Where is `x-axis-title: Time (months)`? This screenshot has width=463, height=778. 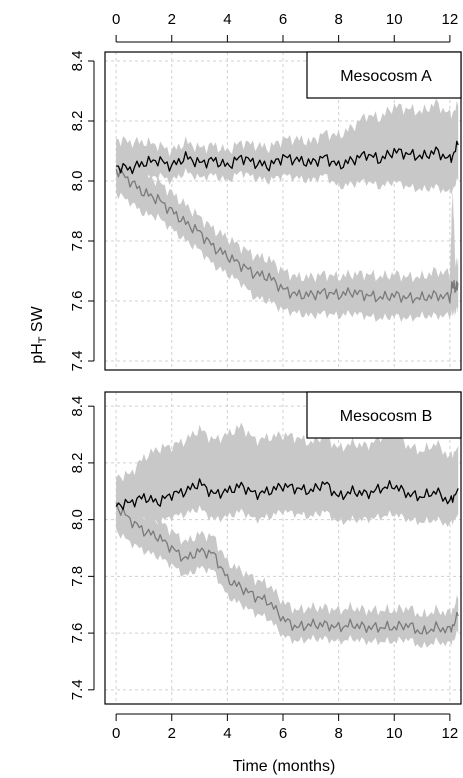
x-axis-title: Time (months) is located at coordinates (284, 766).